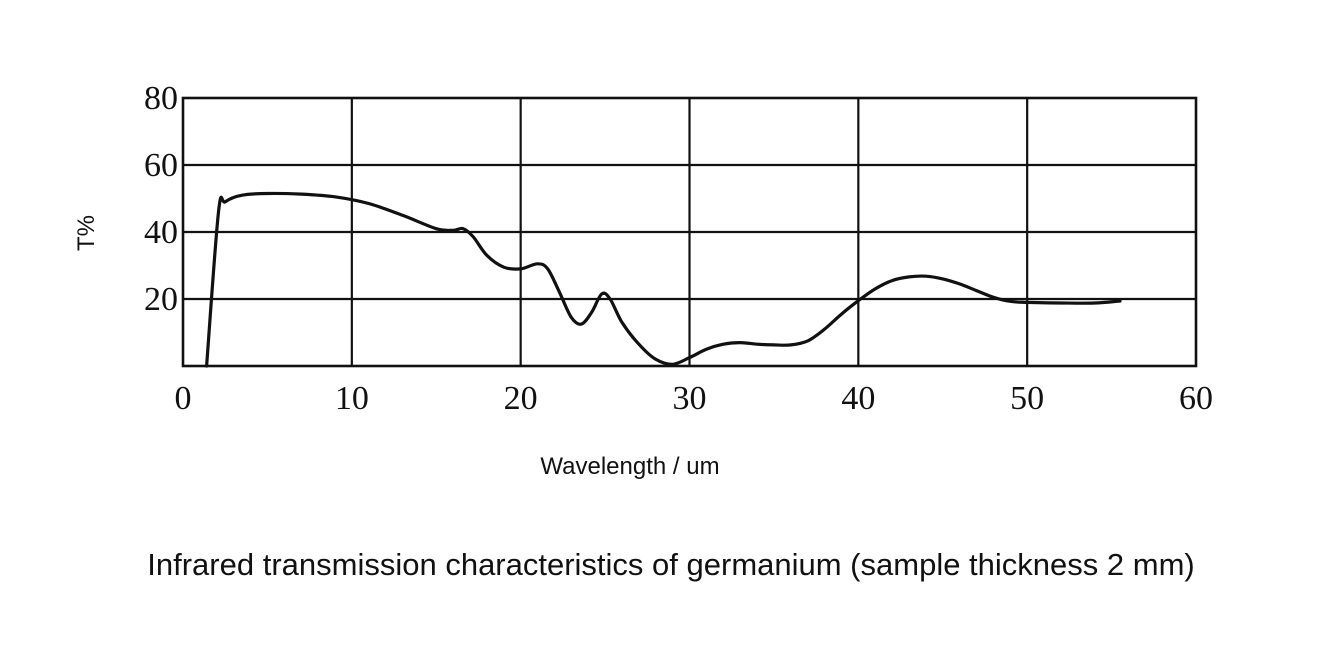  Describe the element at coordinates (161, 299) in the screenshot. I see `y-tick-label: 20` at that location.